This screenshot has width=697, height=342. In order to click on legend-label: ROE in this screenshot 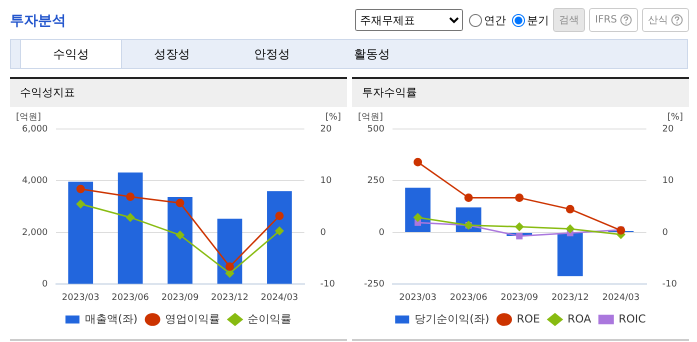, I will do `click(528, 319)`.